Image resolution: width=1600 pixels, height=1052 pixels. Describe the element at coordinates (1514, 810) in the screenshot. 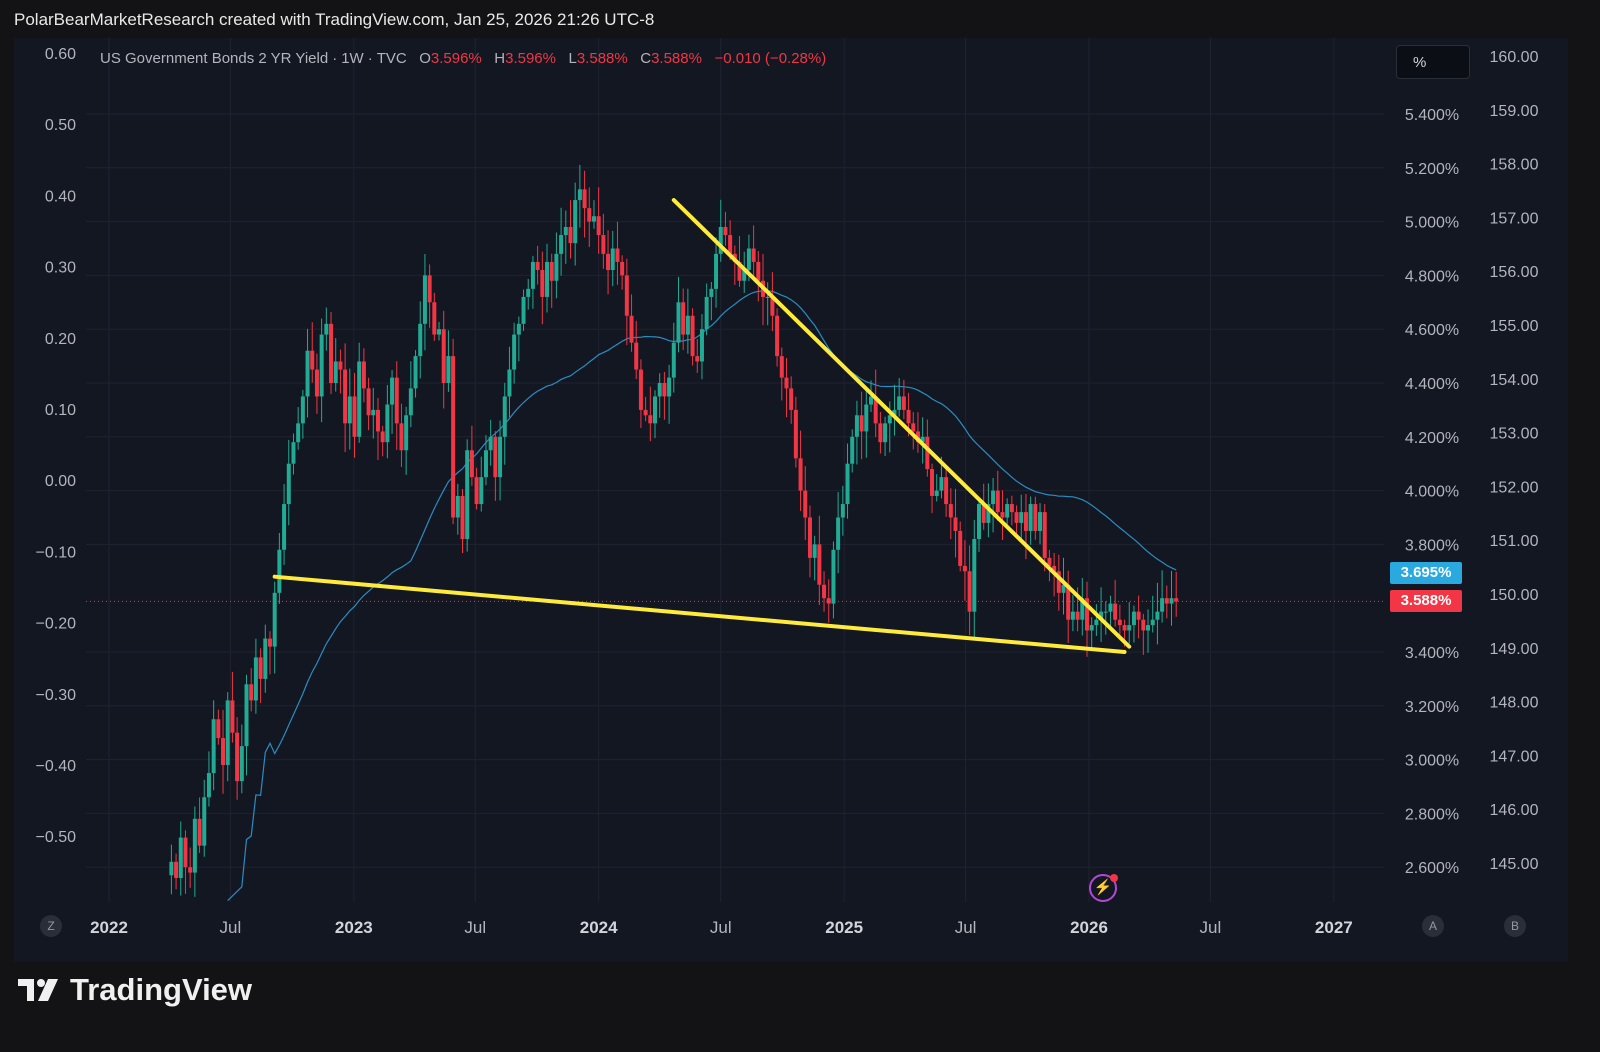

I see `secondary-axis-label: 146.00` at that location.